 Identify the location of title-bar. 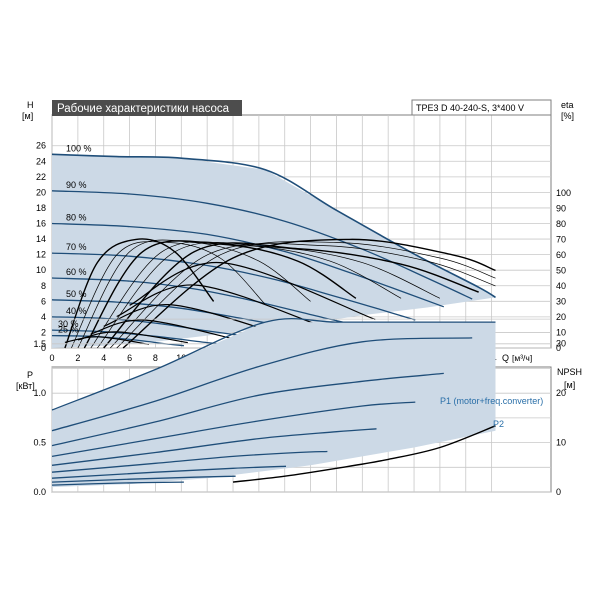
(147, 108).